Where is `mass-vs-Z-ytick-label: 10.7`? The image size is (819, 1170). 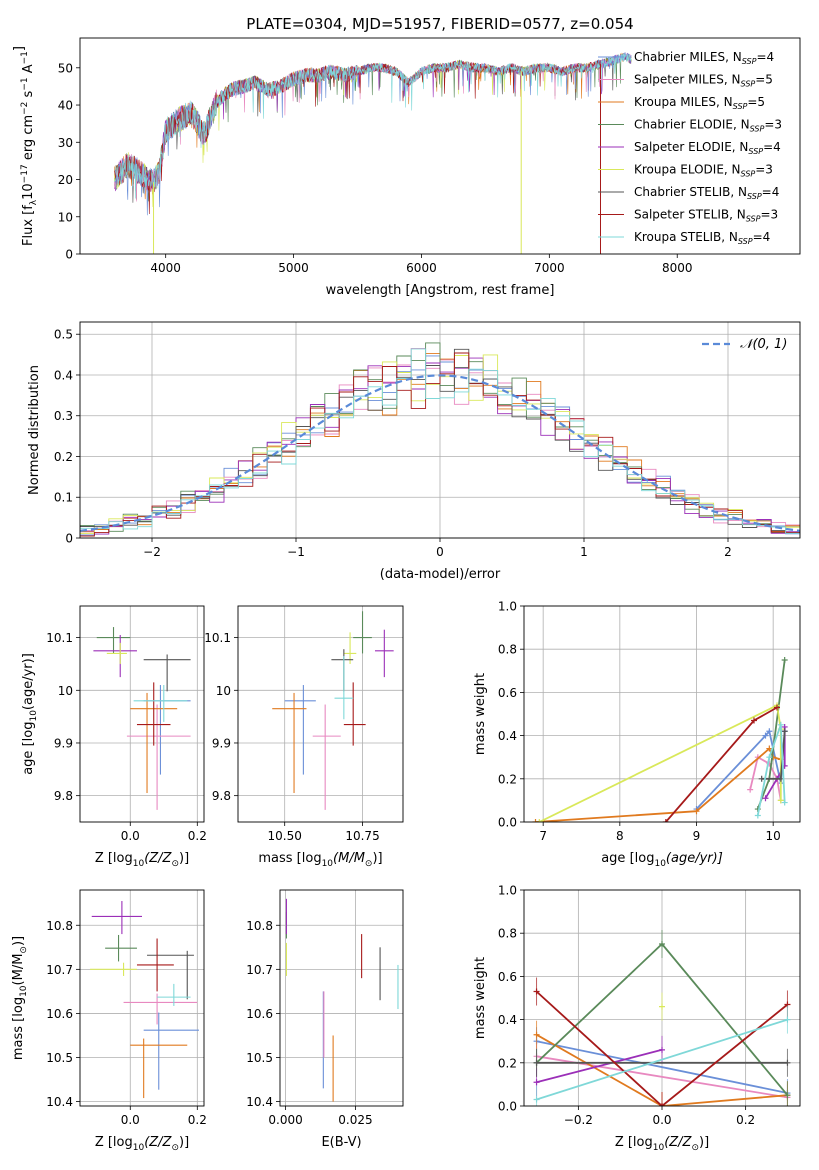
mass-vs-Z-ytick-label: 10.7 is located at coordinates (59, 970).